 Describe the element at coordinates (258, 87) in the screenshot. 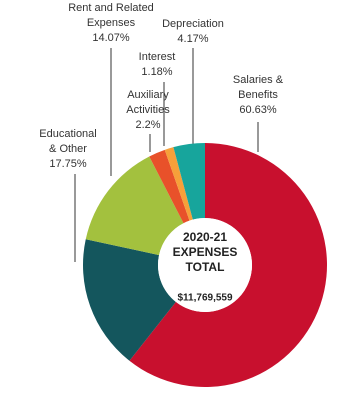

I see `slice-name: Salaries & Benefits` at that location.